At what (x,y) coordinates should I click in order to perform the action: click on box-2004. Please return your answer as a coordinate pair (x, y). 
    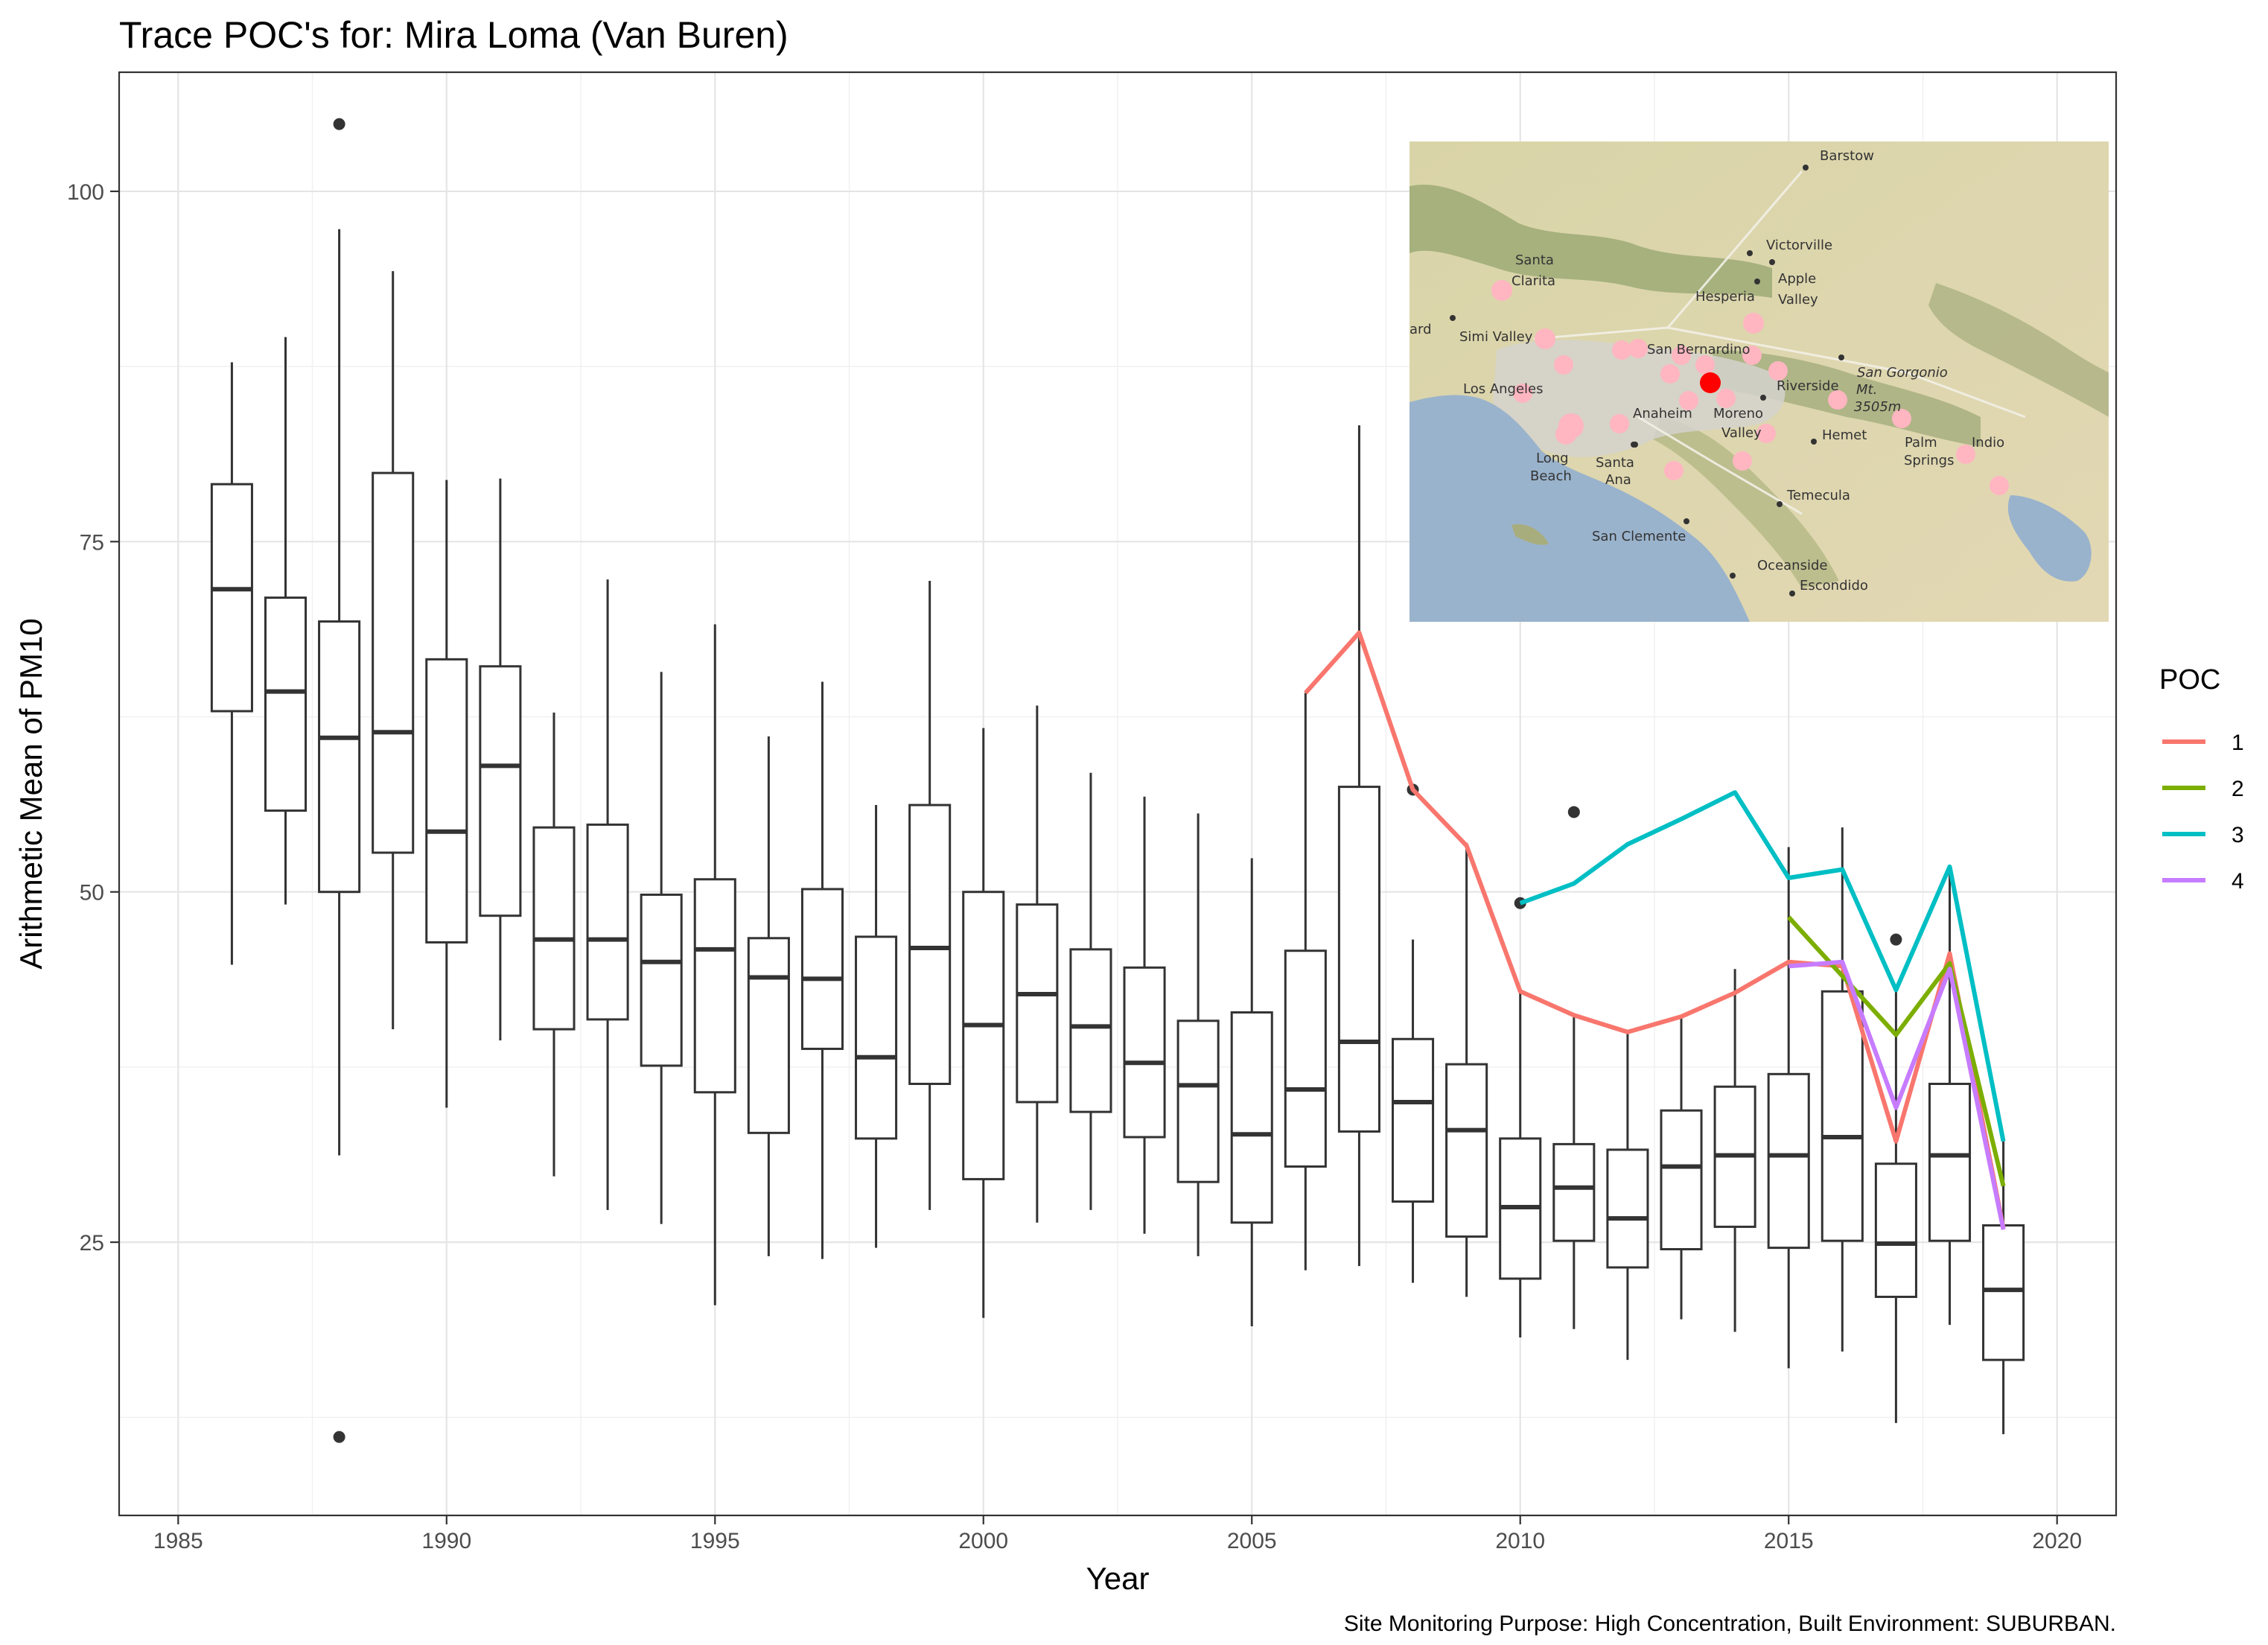
    Looking at the image, I should click on (1198, 1034).